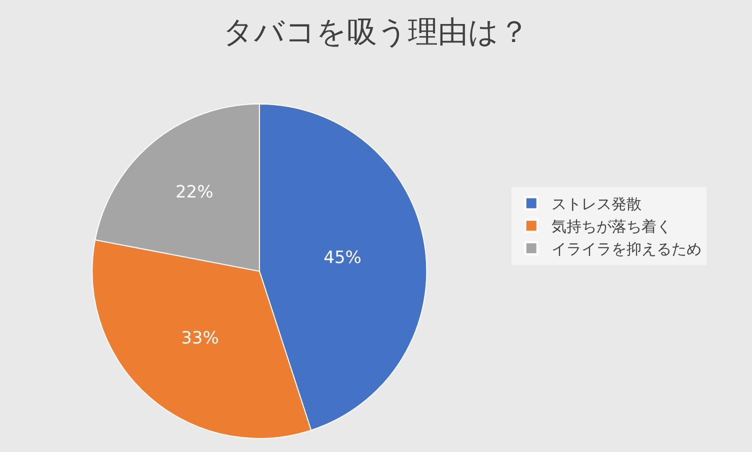 The image size is (752, 452). What do you see at coordinates (343, 258) in the screenshot?
I see `data-label: 45%` at bounding box center [343, 258].